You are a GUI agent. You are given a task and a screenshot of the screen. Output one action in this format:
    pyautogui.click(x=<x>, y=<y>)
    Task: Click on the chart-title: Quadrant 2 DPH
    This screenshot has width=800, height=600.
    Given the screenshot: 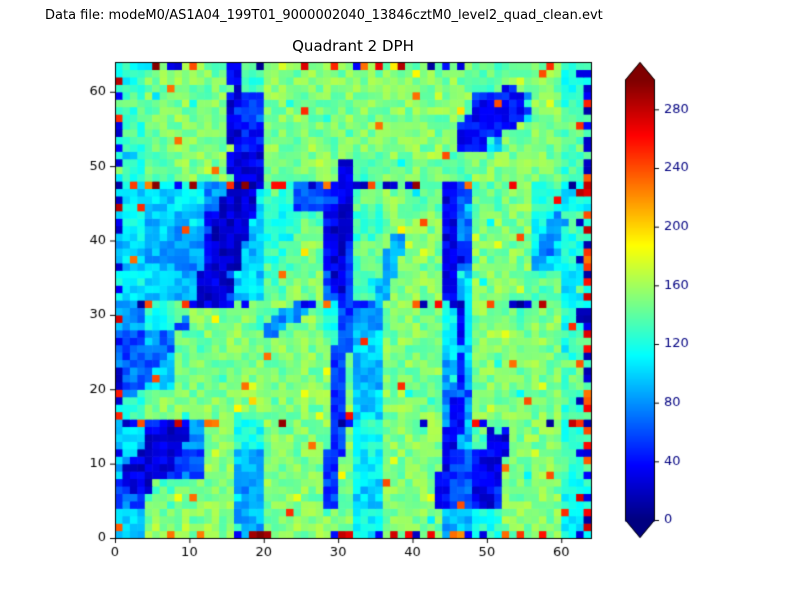 What is the action you would take?
    pyautogui.click(x=353, y=46)
    